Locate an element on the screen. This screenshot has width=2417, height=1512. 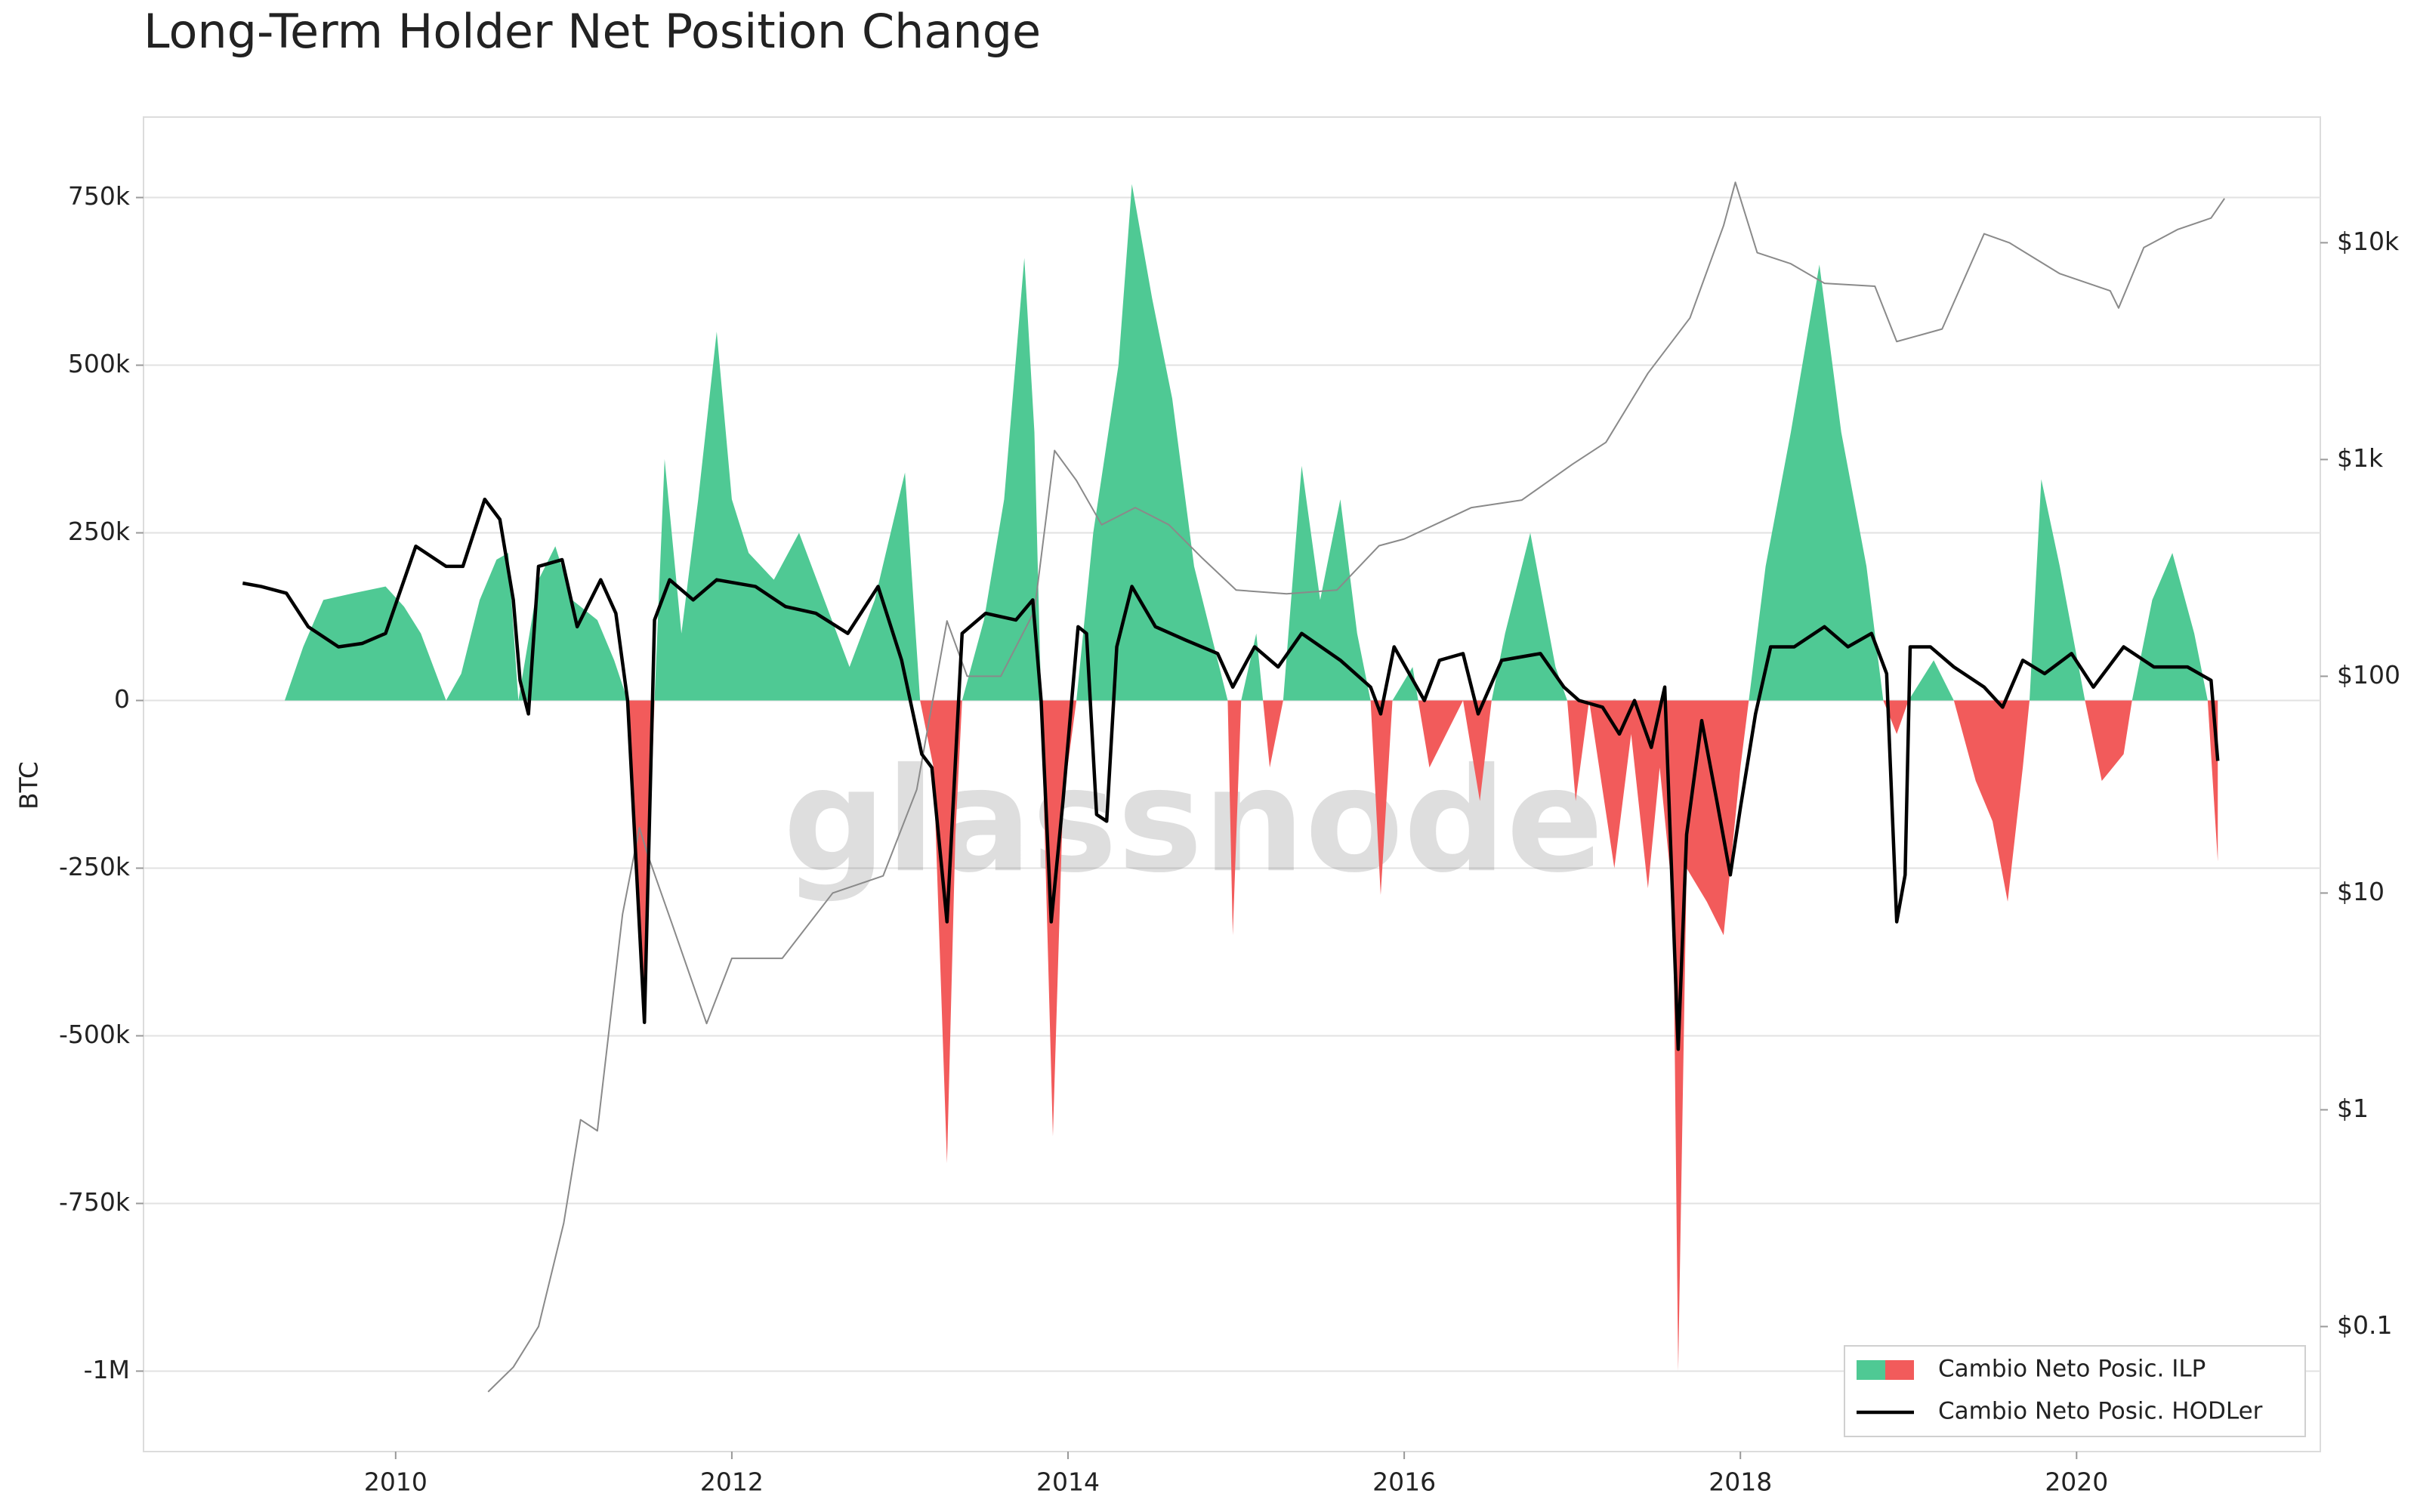
x-tick-label: 2016 is located at coordinates (1404, 1482).